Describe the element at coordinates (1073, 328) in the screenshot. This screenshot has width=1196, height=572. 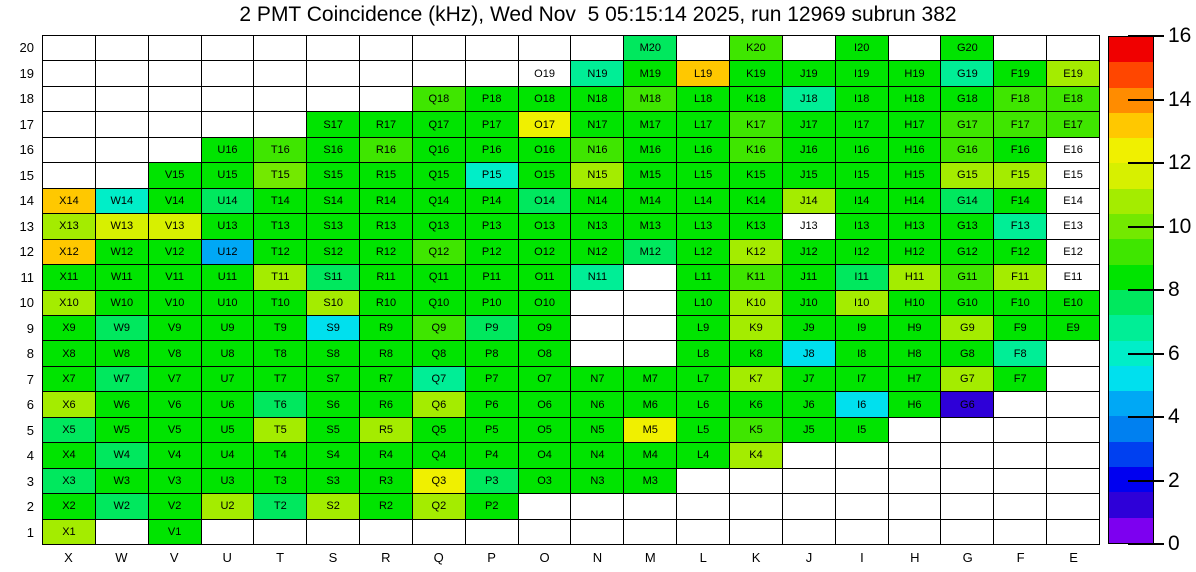
I see `heatmap-cell: E9` at that location.